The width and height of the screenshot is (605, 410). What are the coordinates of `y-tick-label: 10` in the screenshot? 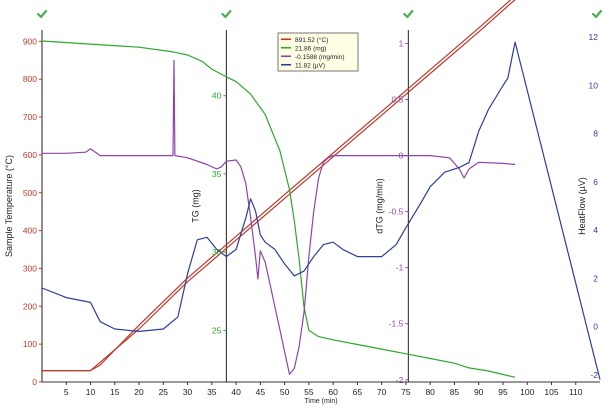 It's located at (594, 85).